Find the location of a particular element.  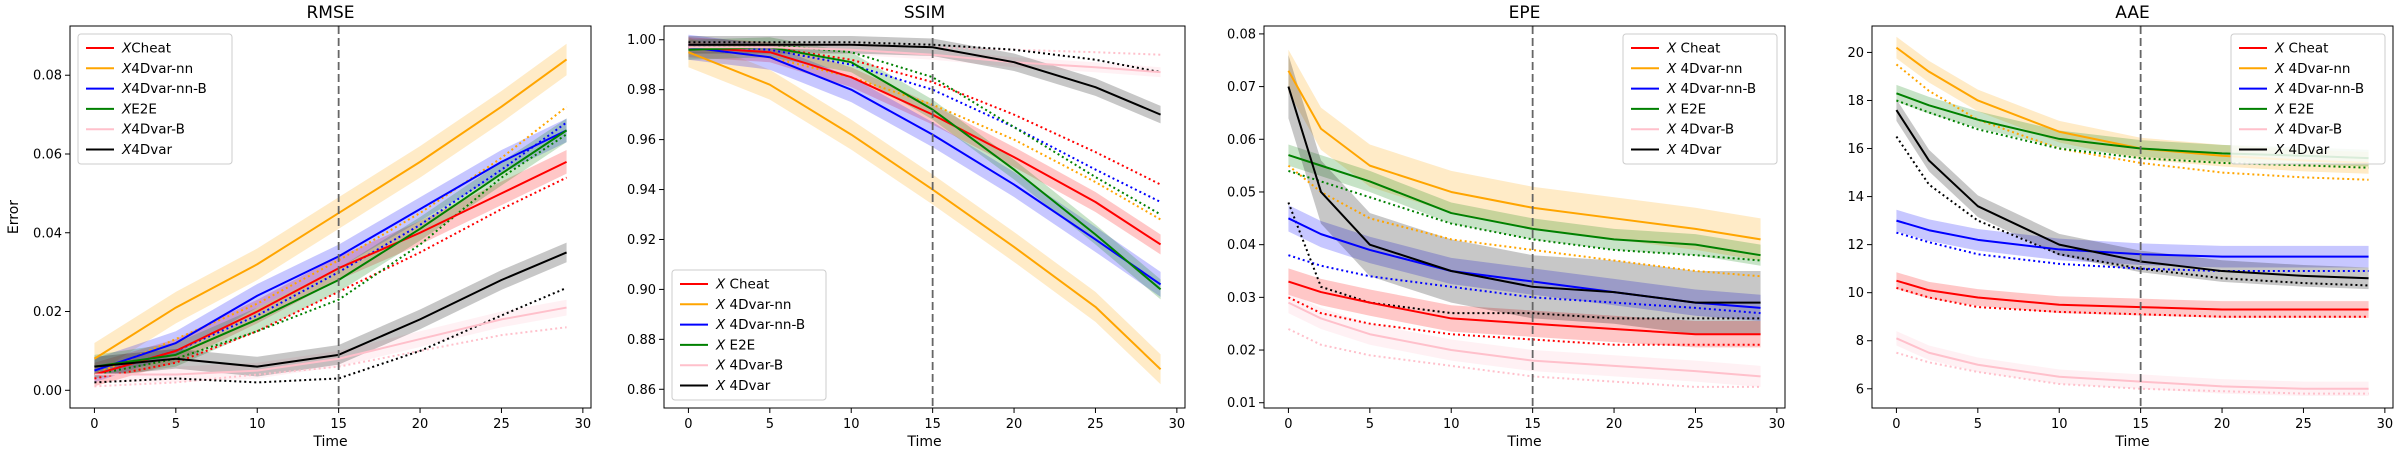

y-tick-label: 14 is located at coordinates (1855, 197).